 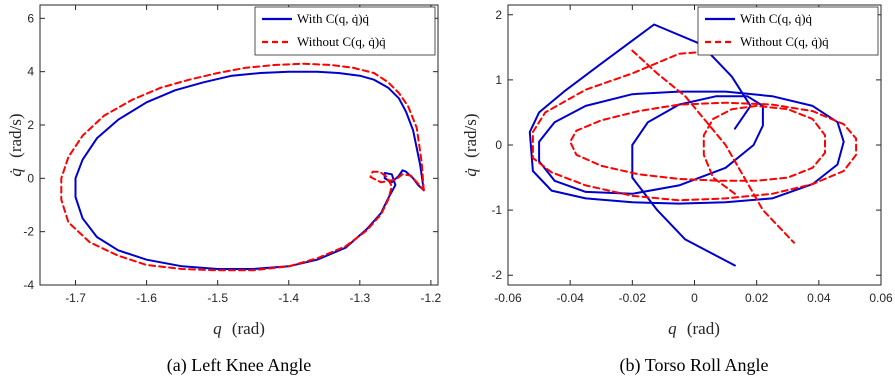 I want to click on y-axis-label-a: q̇ (rad/s), so click(x=15, y=144).